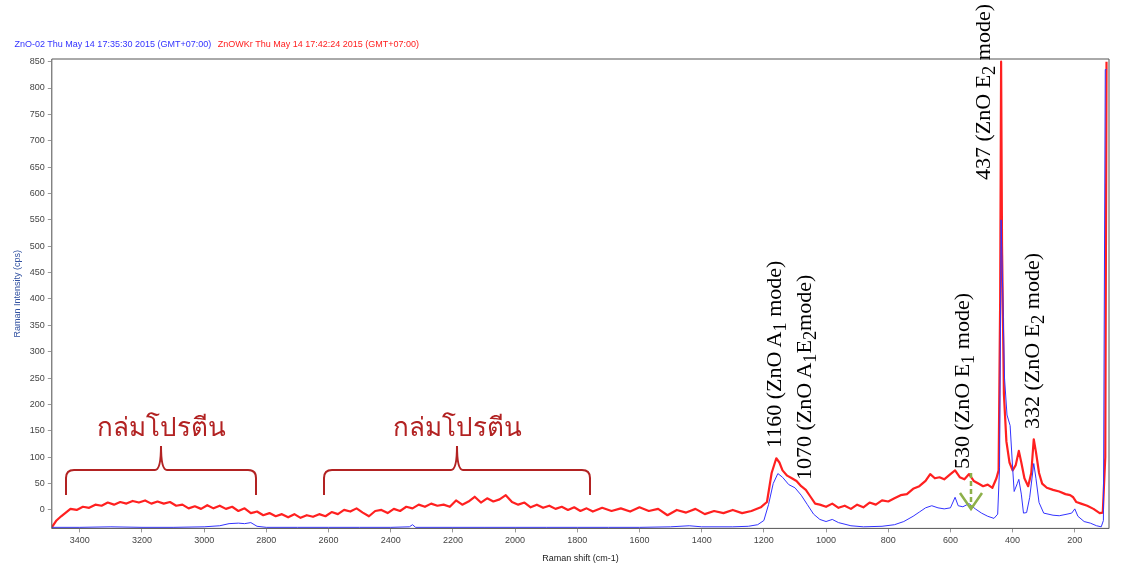 This screenshot has width=1123, height=574. Describe the element at coordinates (763, 540) in the screenshot. I see `x-tick-label: 1200` at that location.